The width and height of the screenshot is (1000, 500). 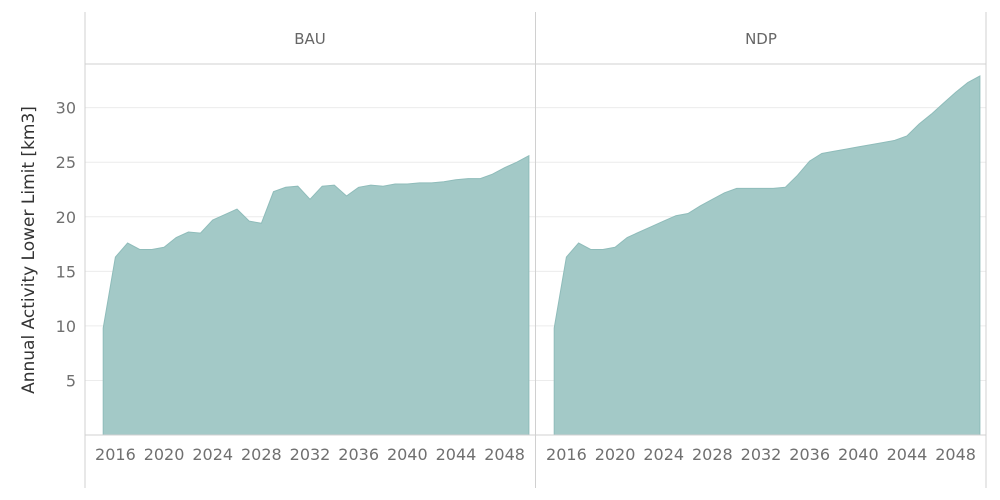 What do you see at coordinates (761, 39) in the screenshot?
I see `panel-header: NDP` at bounding box center [761, 39].